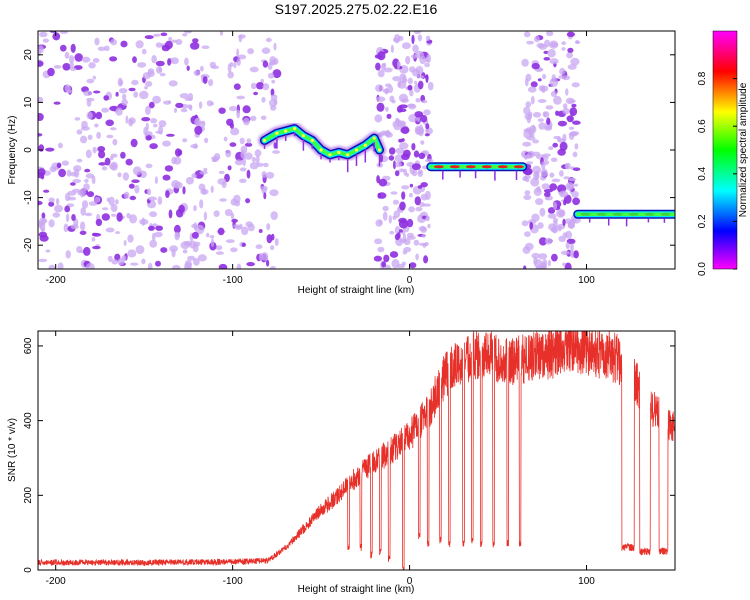  I want to click on spectrogram-xtick-label: -200, so click(56, 280).